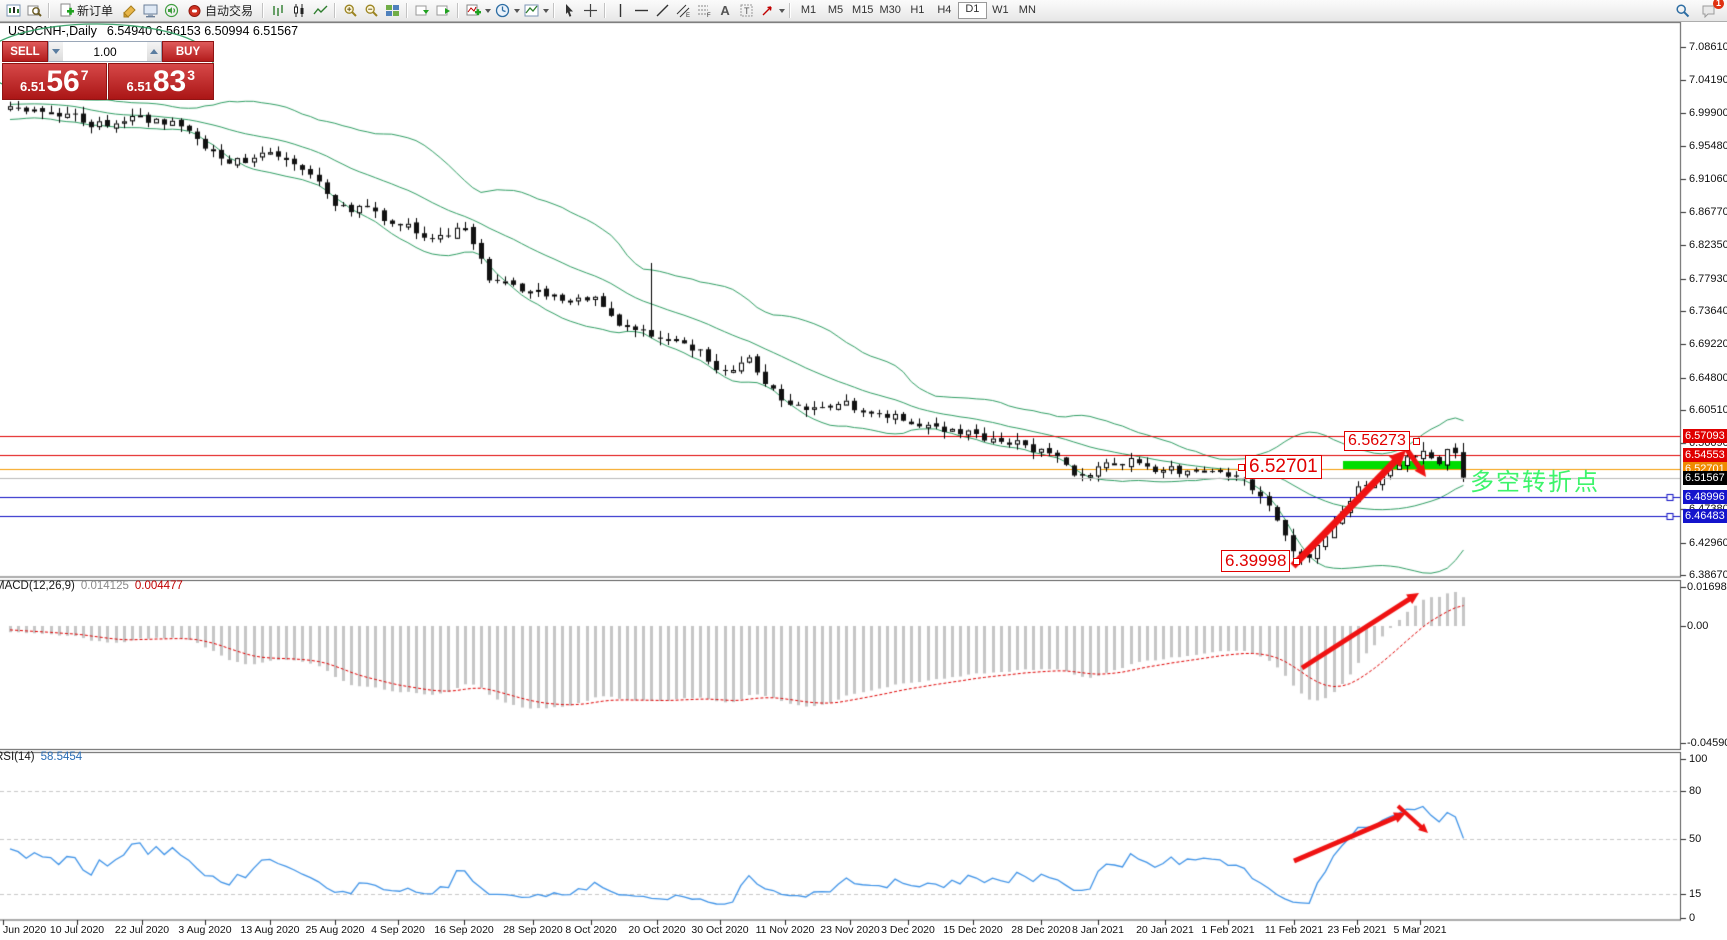 The height and width of the screenshot is (940, 1727). What do you see at coordinates (1705, 478) in the screenshot?
I see `price-badge: 6.51567` at bounding box center [1705, 478].